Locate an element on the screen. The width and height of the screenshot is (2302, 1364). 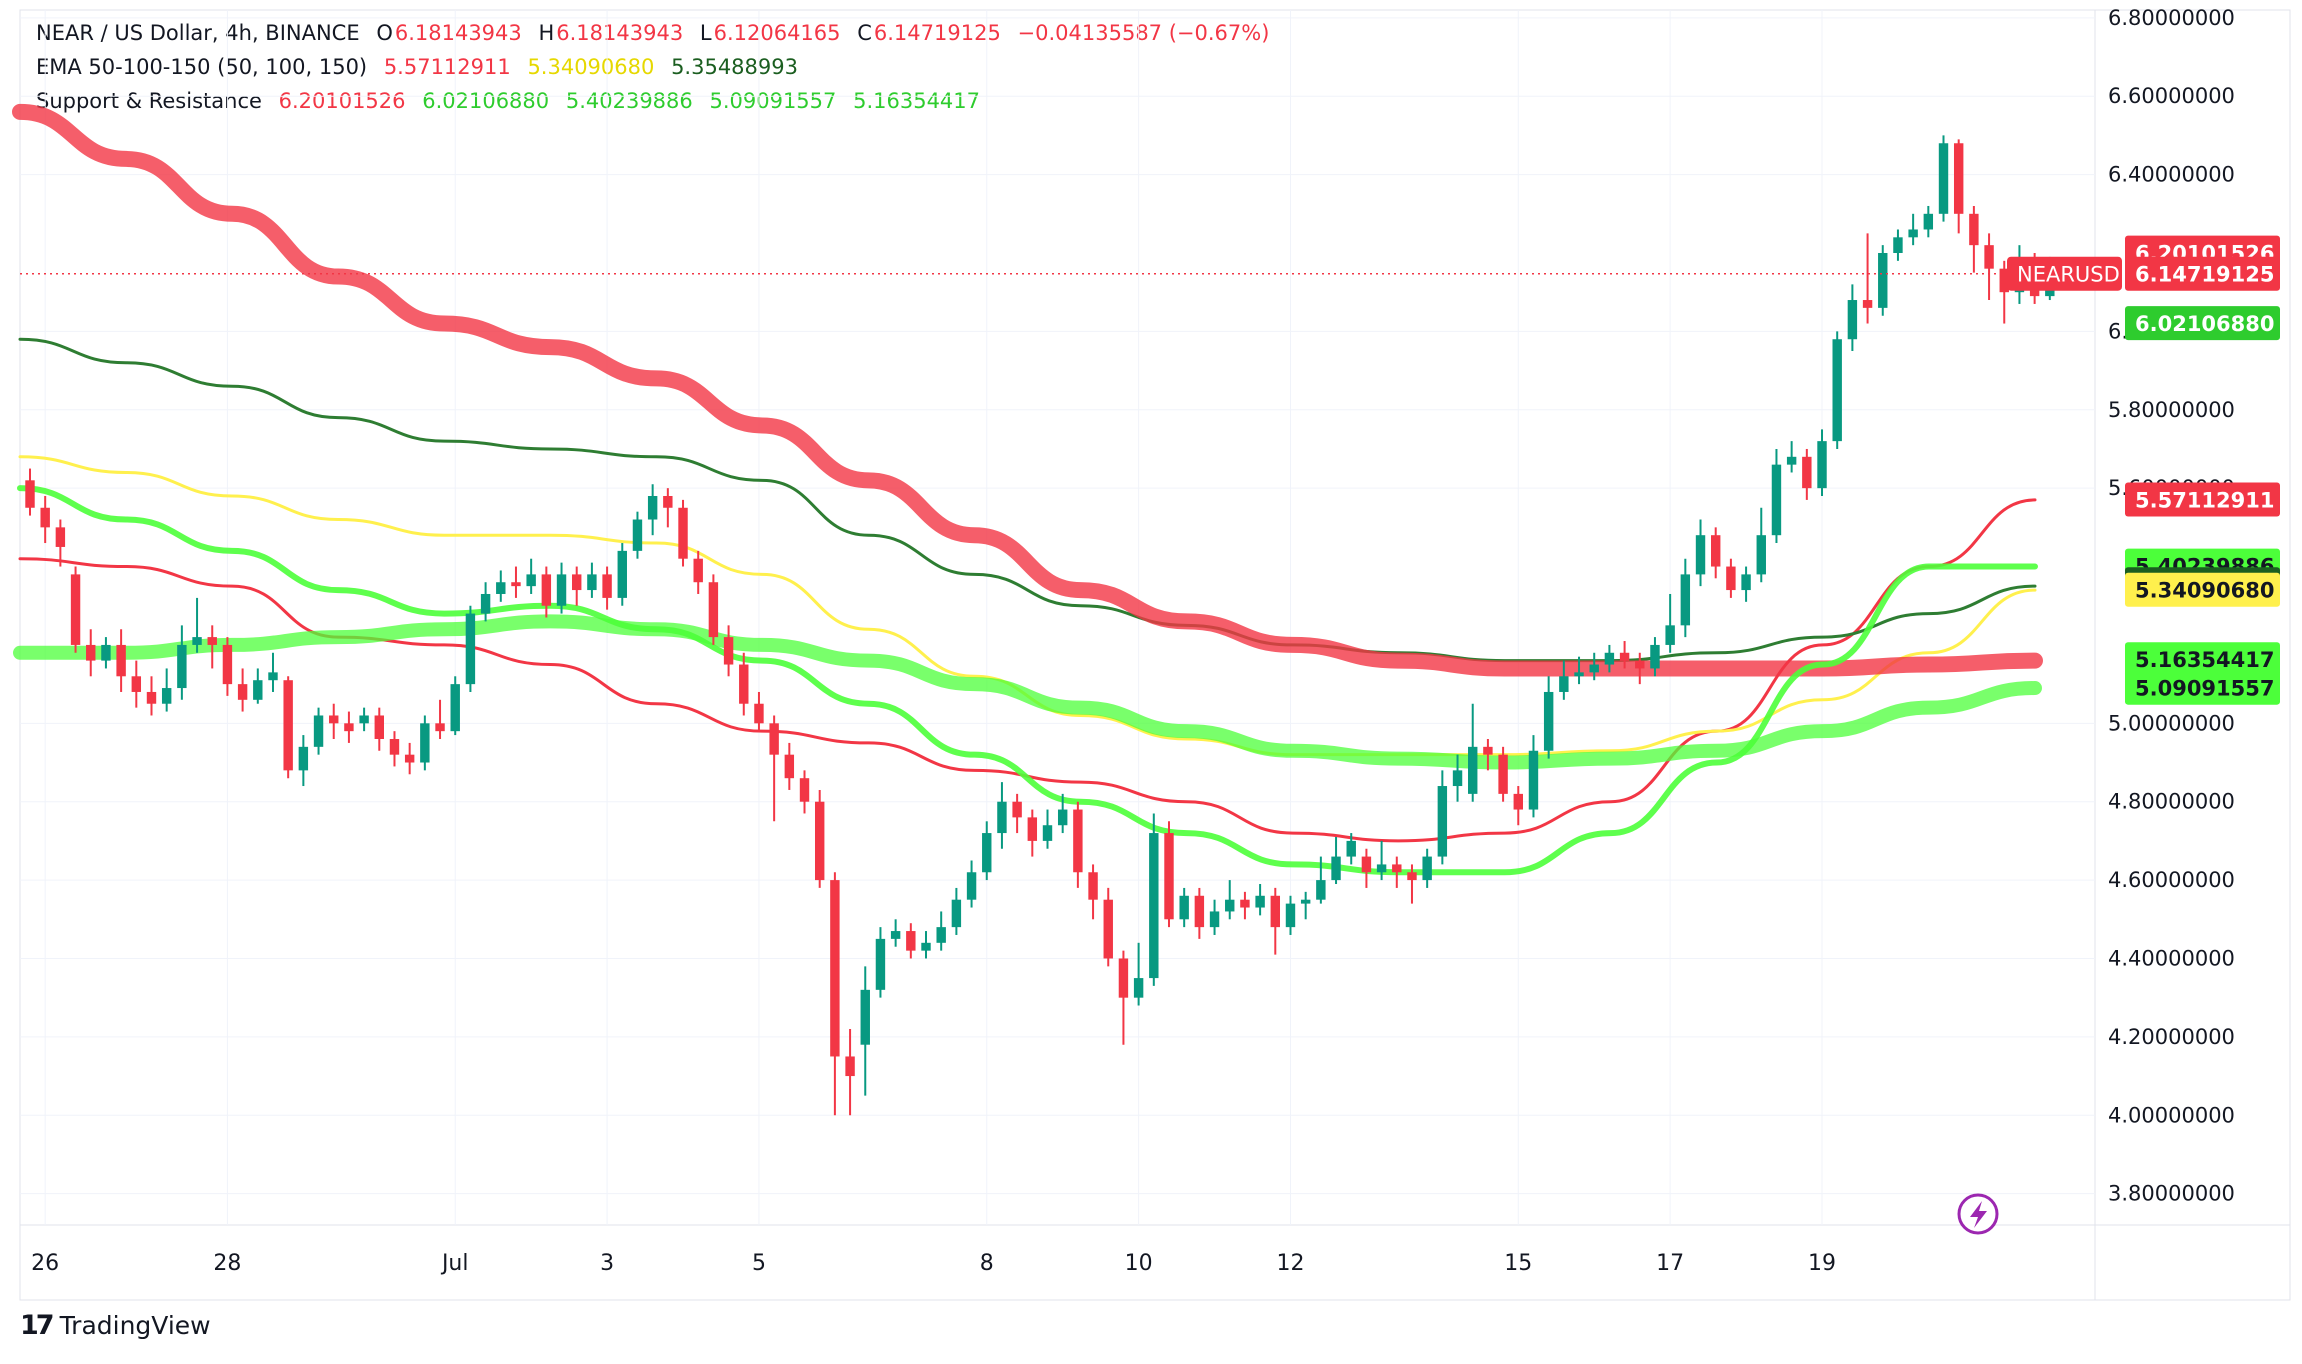
ohlc-h-label: H is located at coordinates (546, 33).